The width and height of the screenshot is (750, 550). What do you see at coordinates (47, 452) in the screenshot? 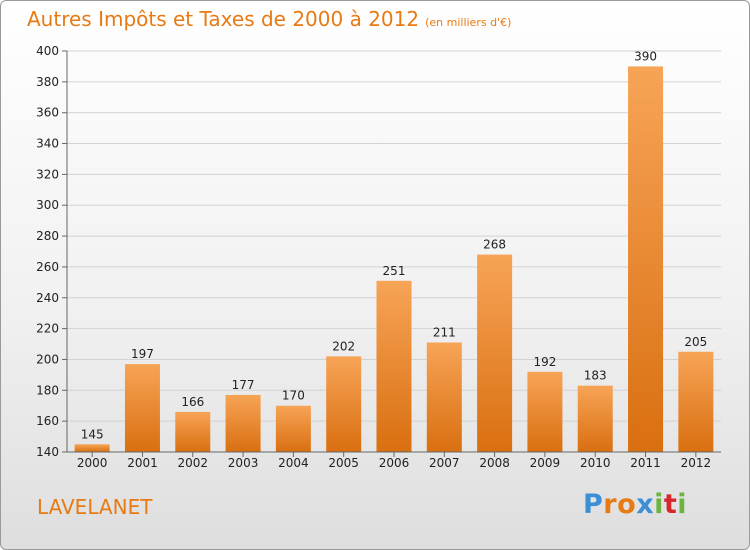
I see `y-tick-label: 140` at bounding box center [47, 452].